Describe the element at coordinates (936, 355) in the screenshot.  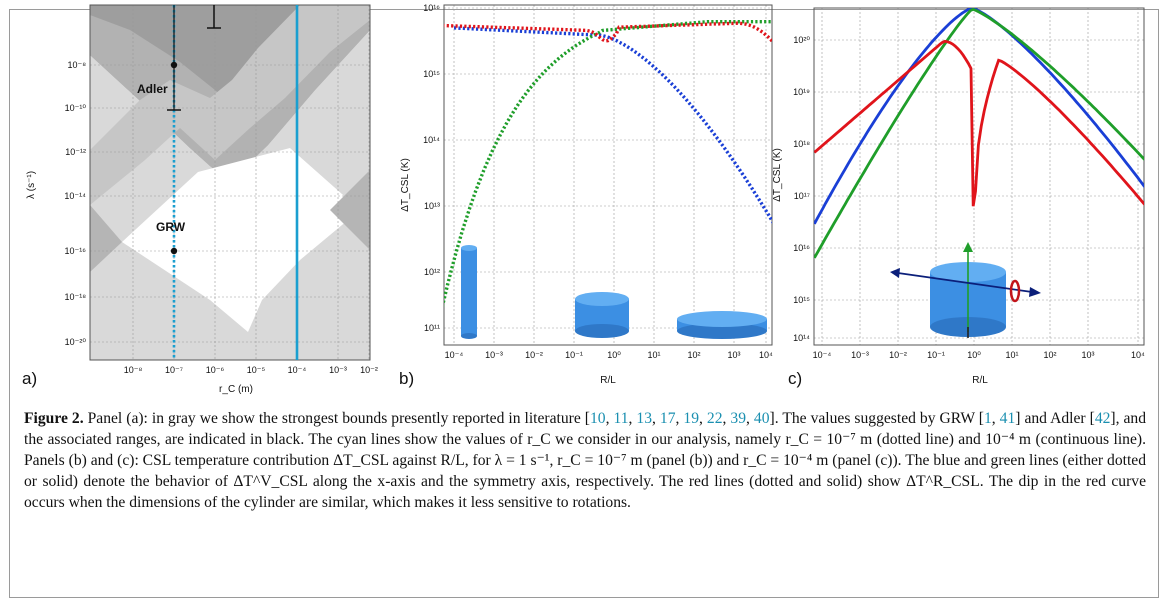
I see `panel-c-xtick: 10⁻¹` at that location.